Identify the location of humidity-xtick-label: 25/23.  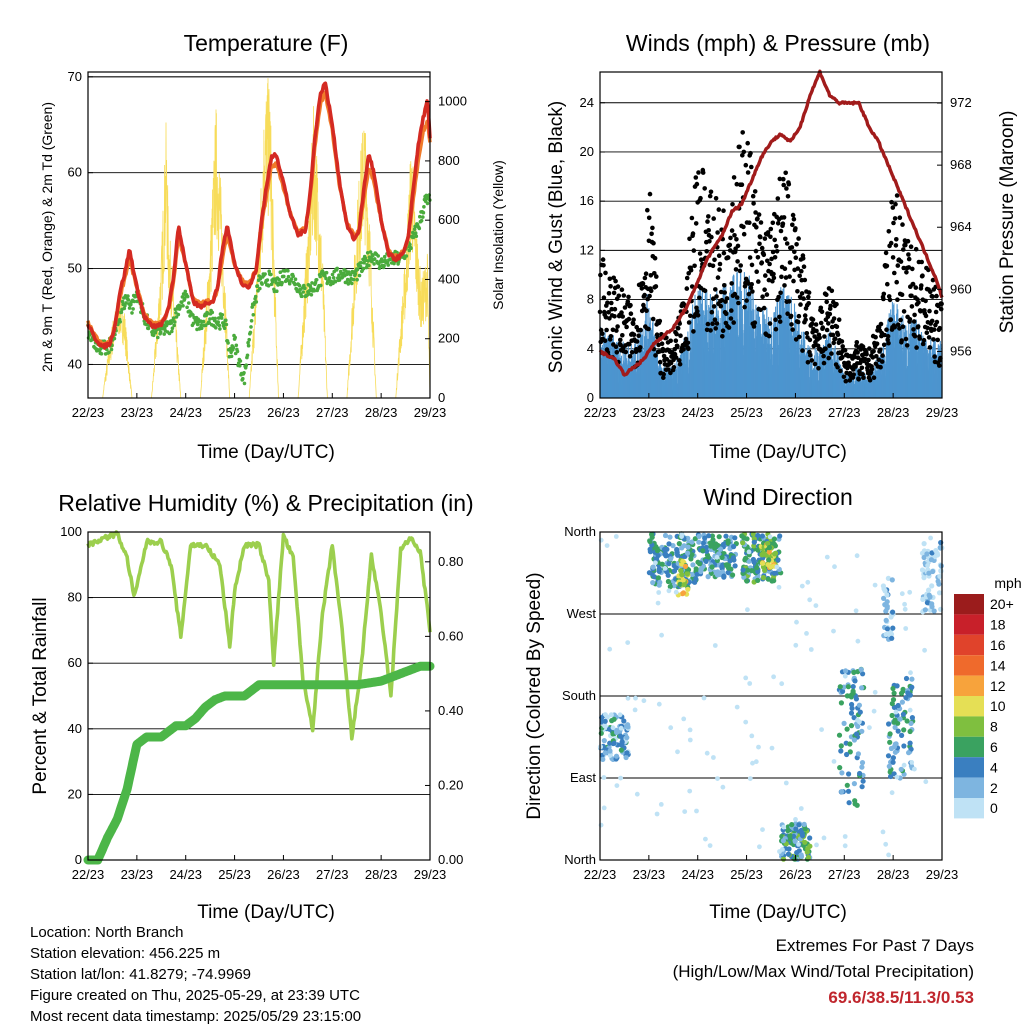
(234, 874).